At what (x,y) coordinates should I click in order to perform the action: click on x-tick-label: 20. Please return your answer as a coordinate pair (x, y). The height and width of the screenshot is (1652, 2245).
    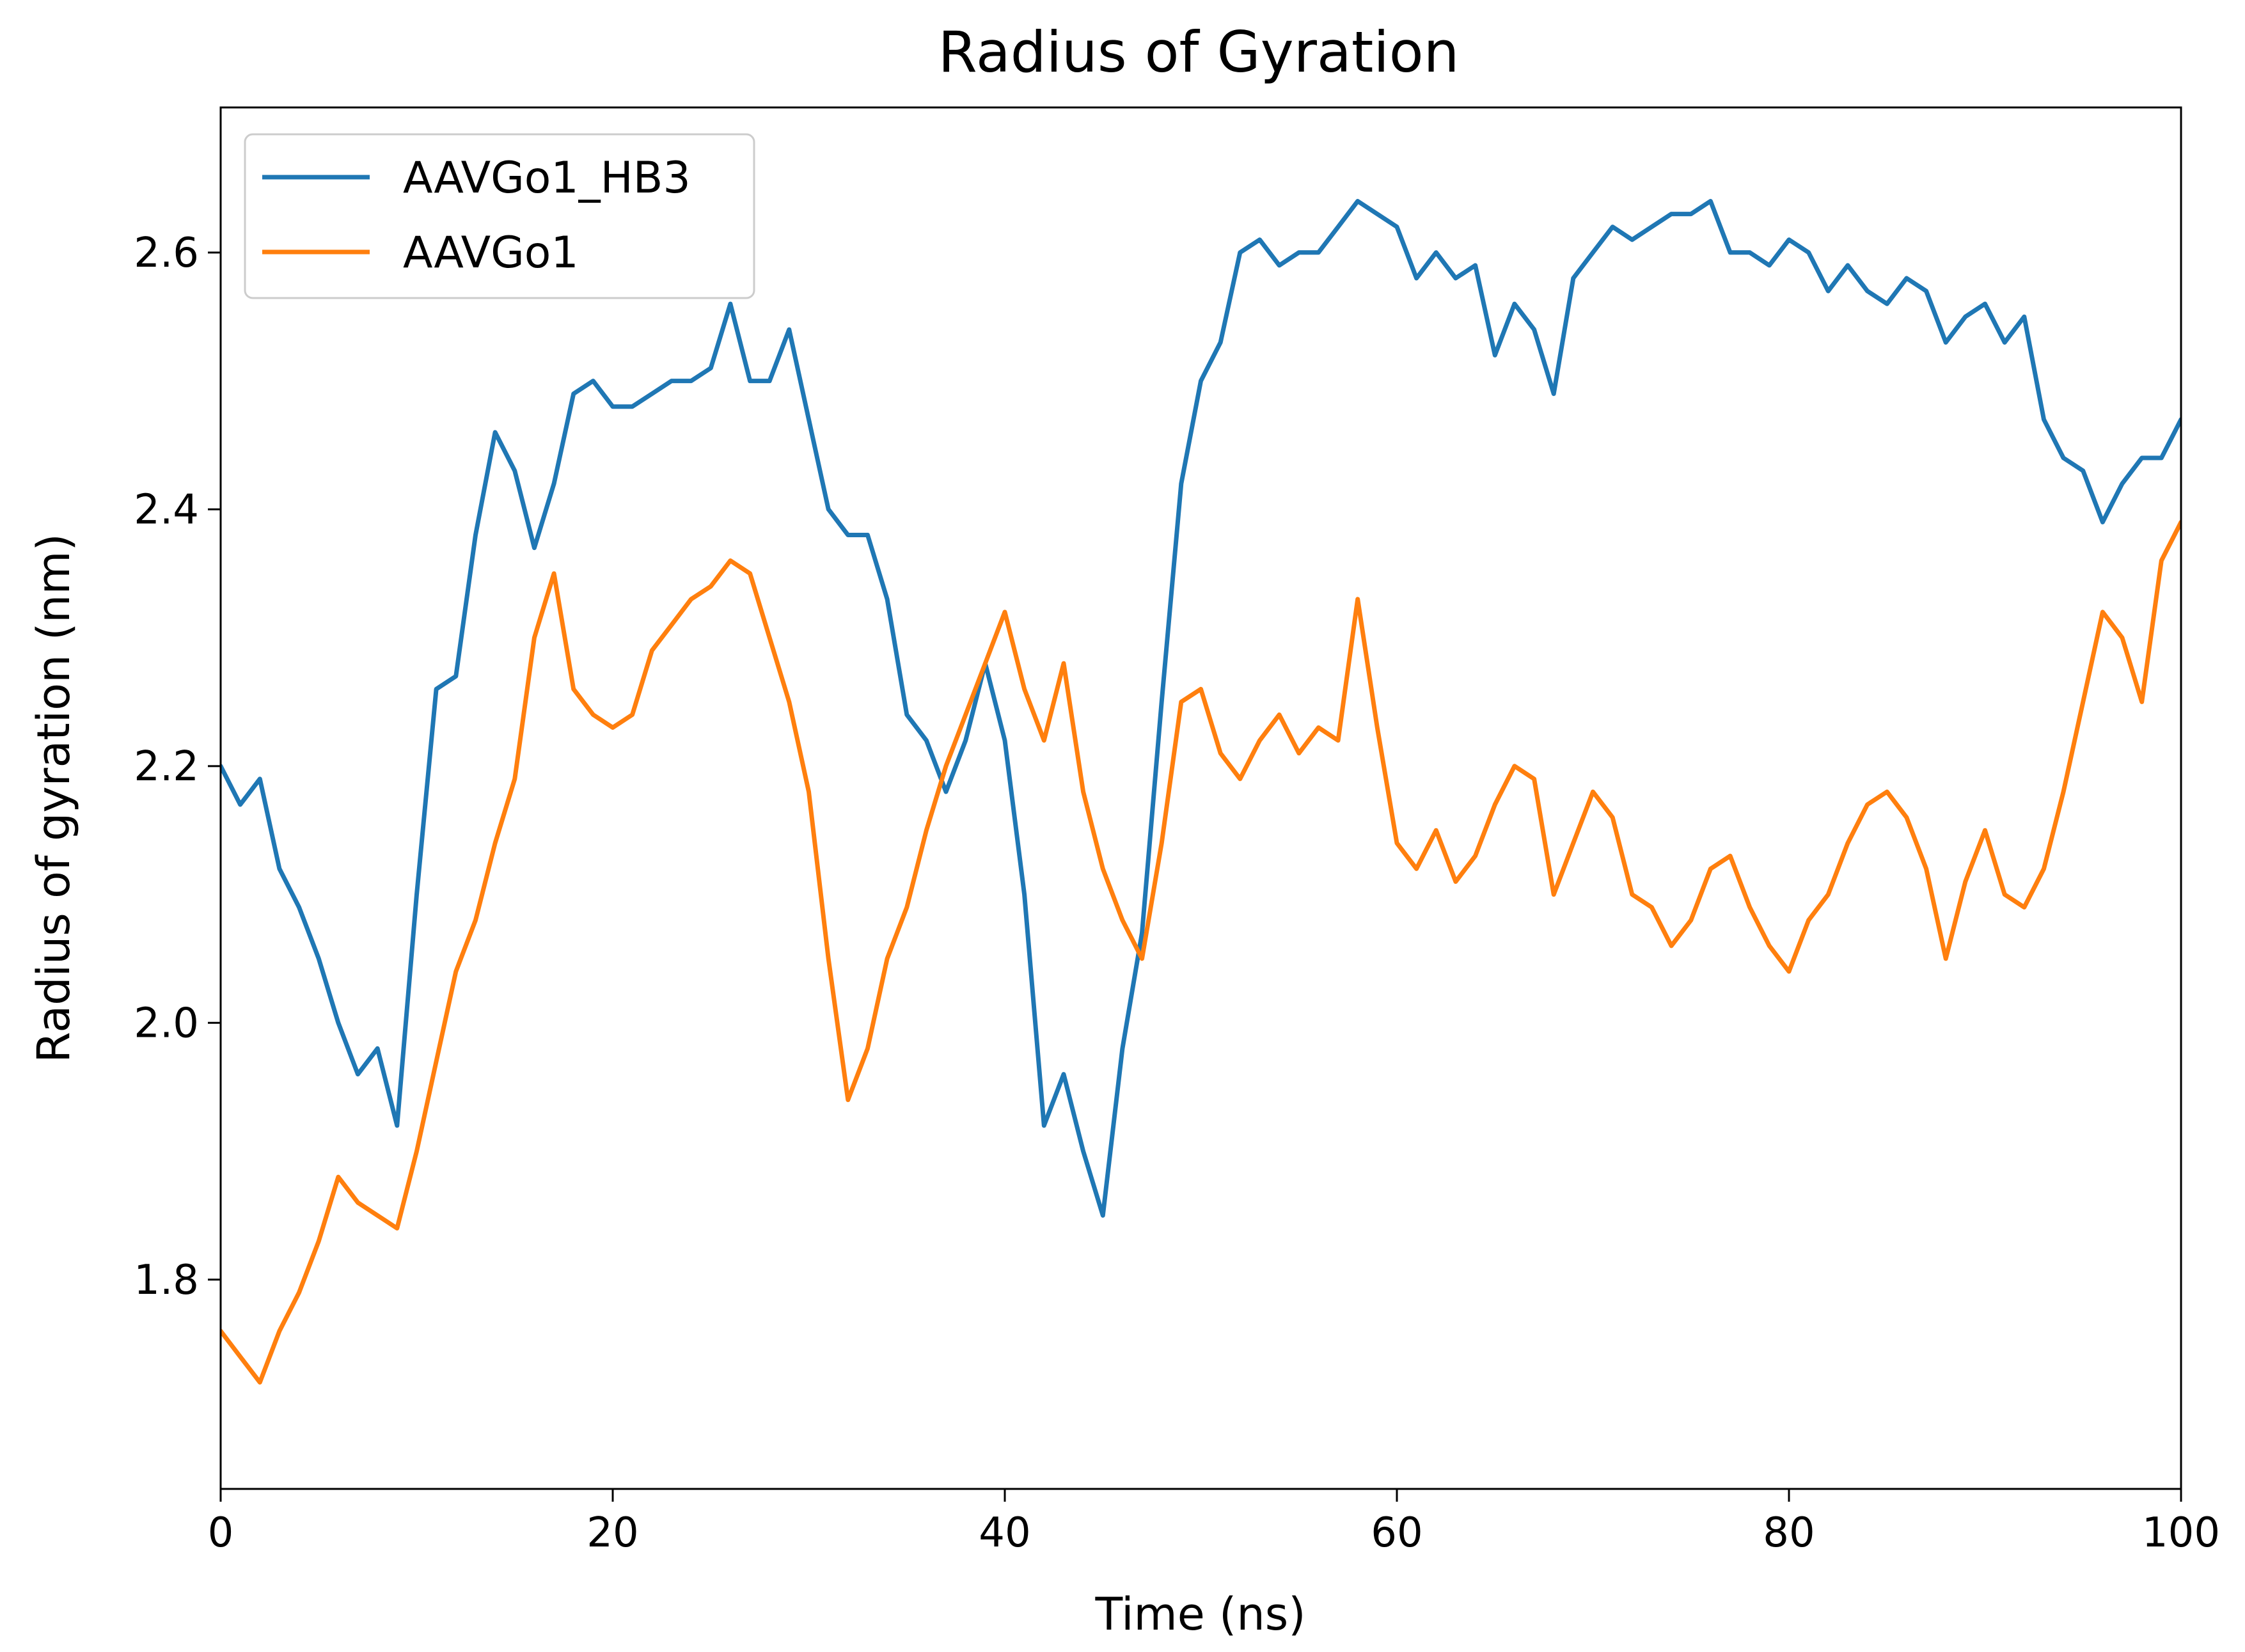
    Looking at the image, I should click on (612, 1533).